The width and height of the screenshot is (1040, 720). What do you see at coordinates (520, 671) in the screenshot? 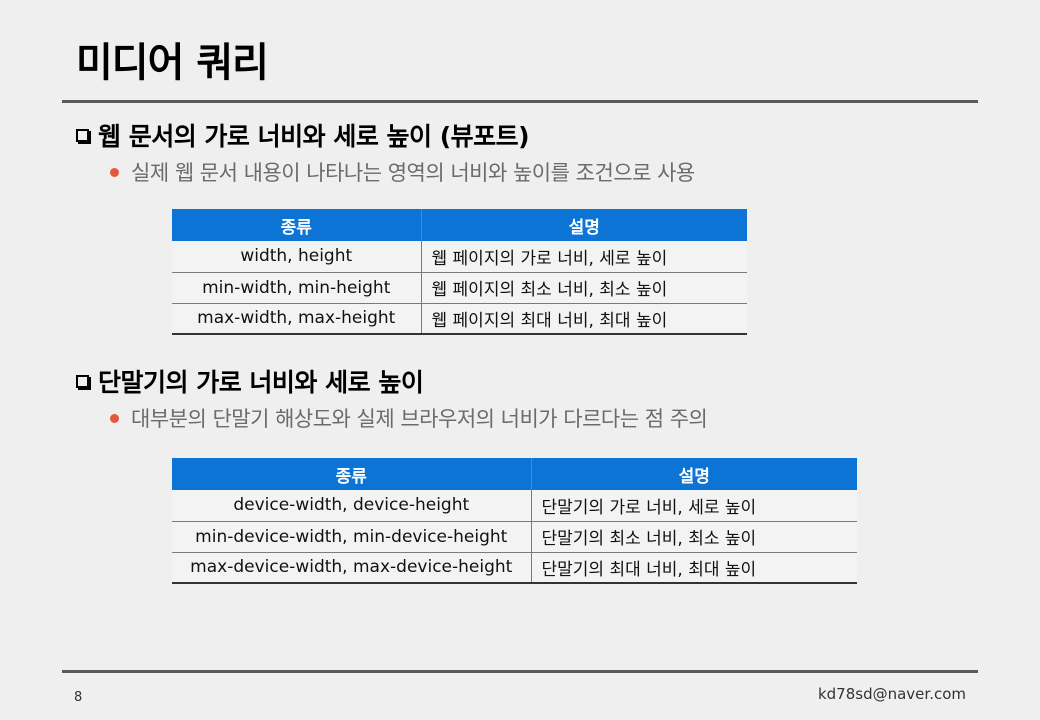
I see `bottom-divider` at bounding box center [520, 671].